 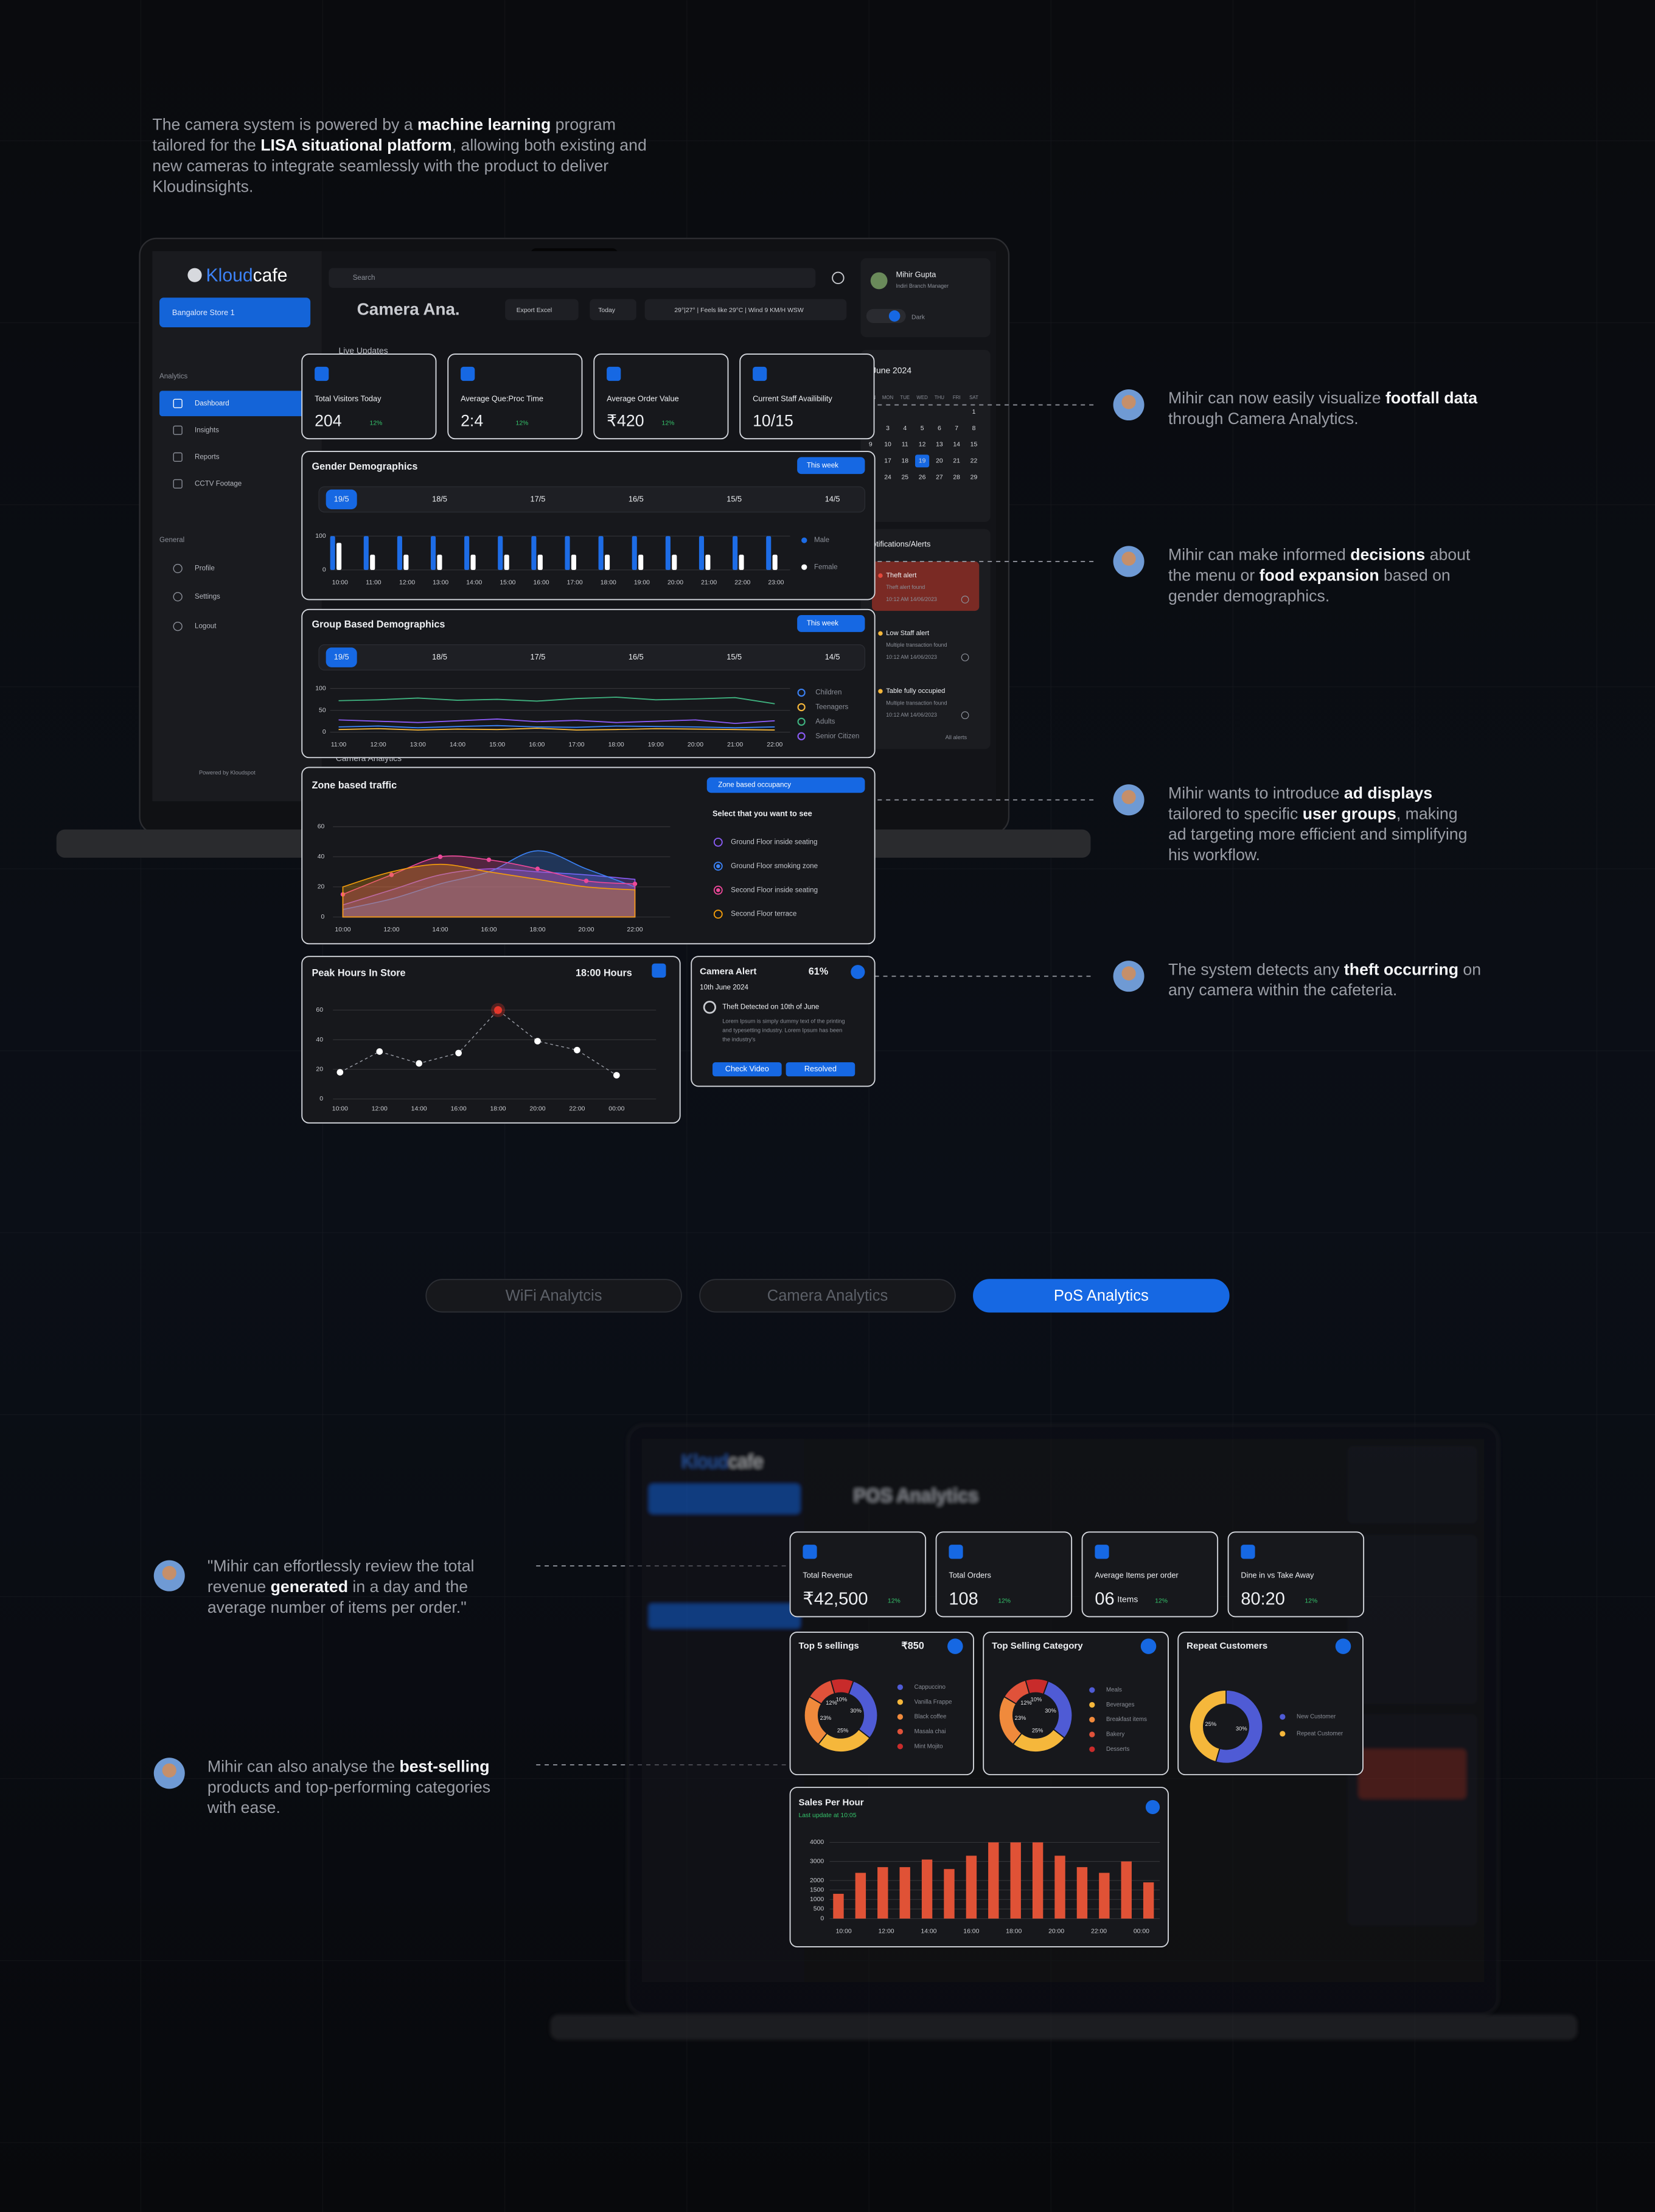 I want to click on nav-item: Logout, so click(x=206, y=627).